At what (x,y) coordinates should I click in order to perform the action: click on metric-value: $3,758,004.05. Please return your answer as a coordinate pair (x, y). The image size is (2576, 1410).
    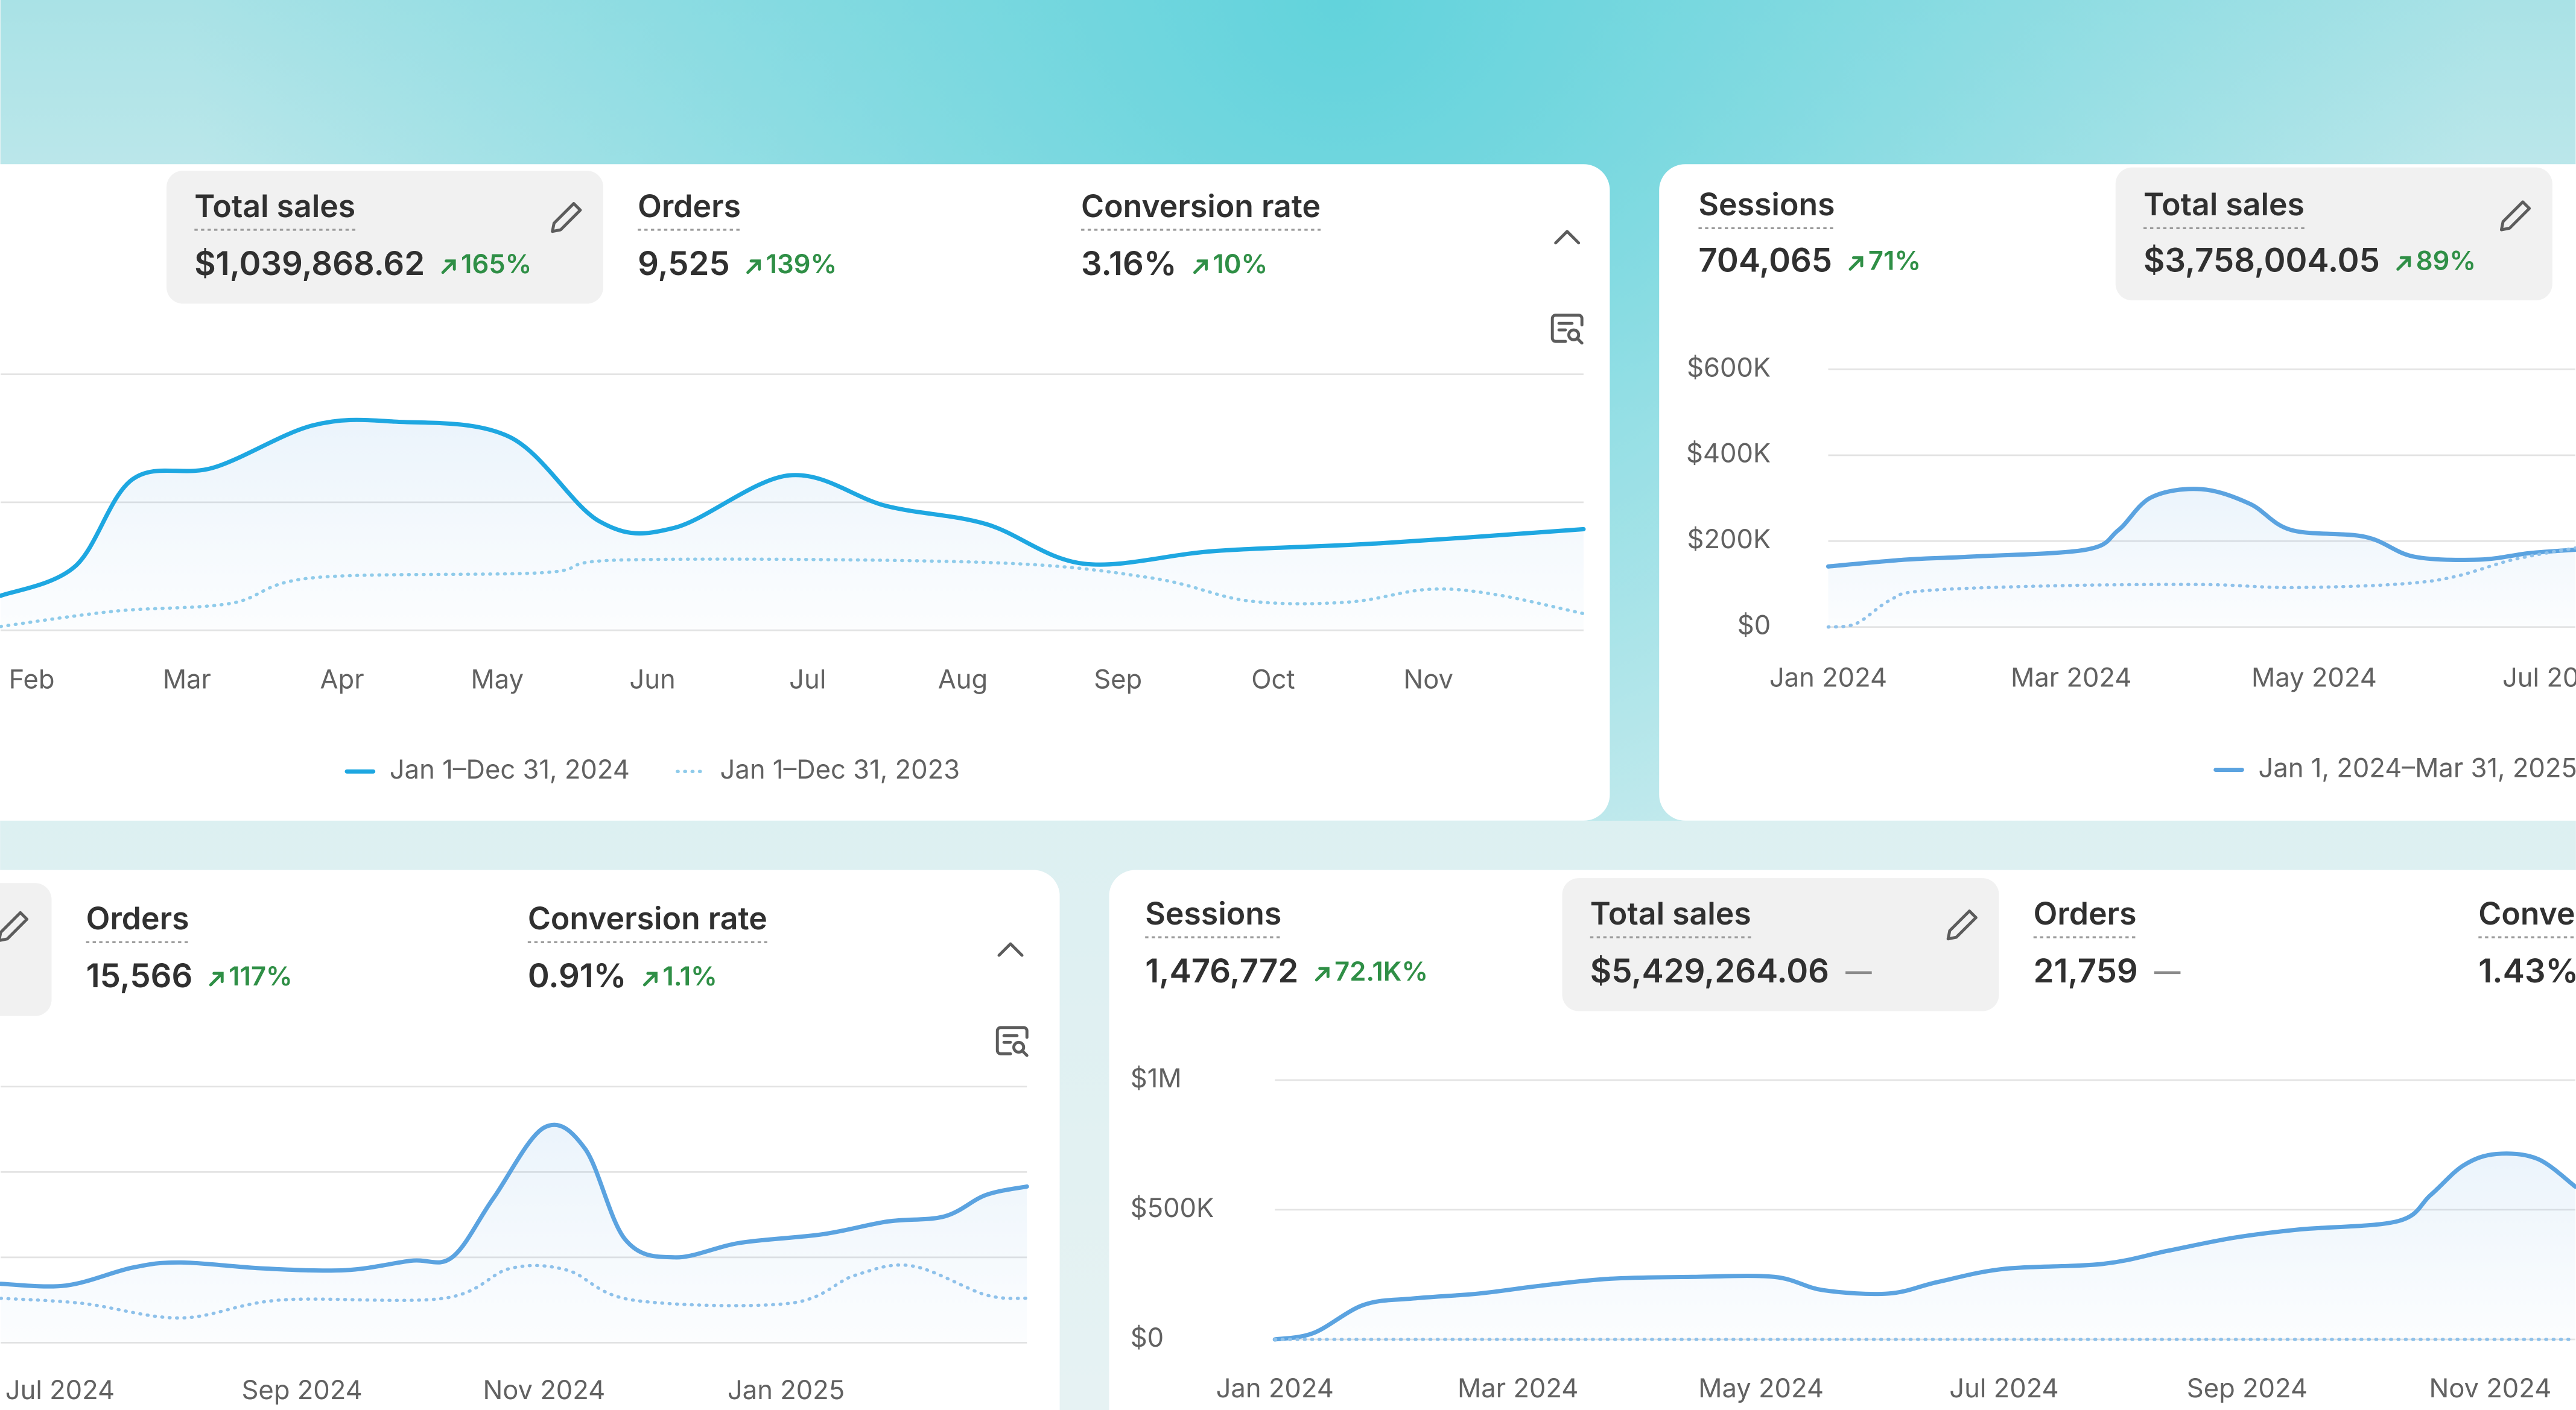
    Looking at the image, I should click on (2261, 260).